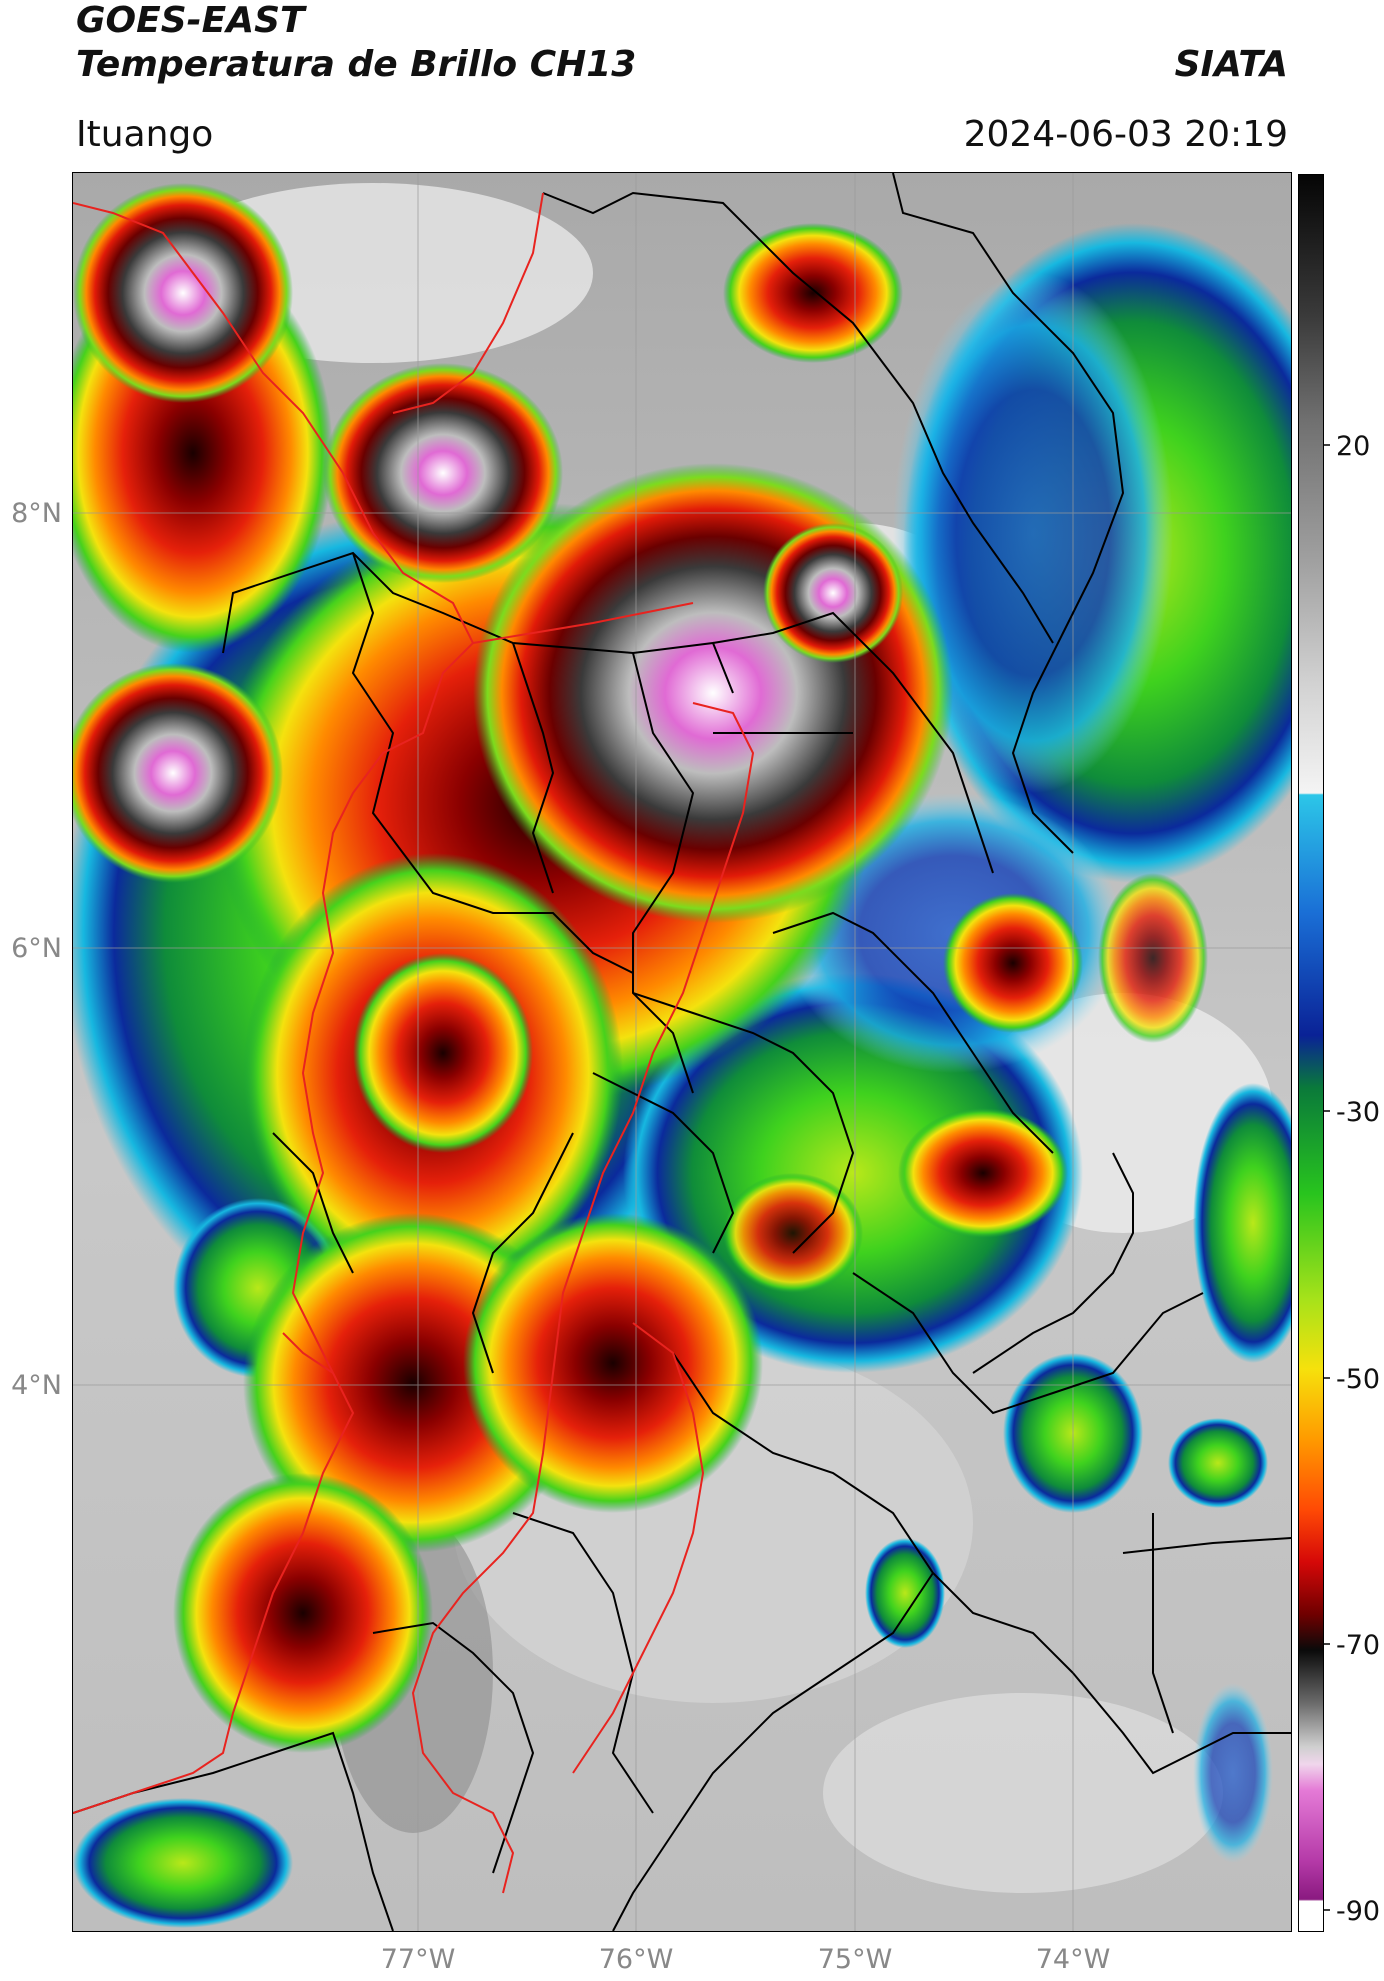  Describe the element at coordinates (36, 1385) in the screenshot. I see `lat-tick-4n: 4°N` at that location.